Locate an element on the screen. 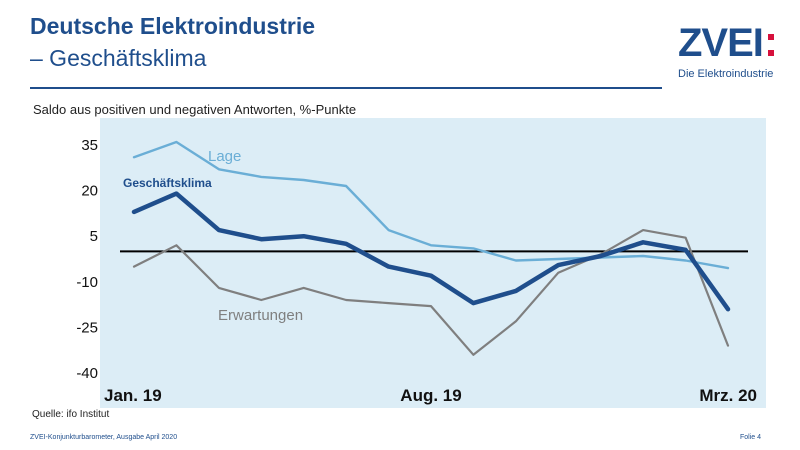  legend-lage-label: Lage is located at coordinates (224, 156).